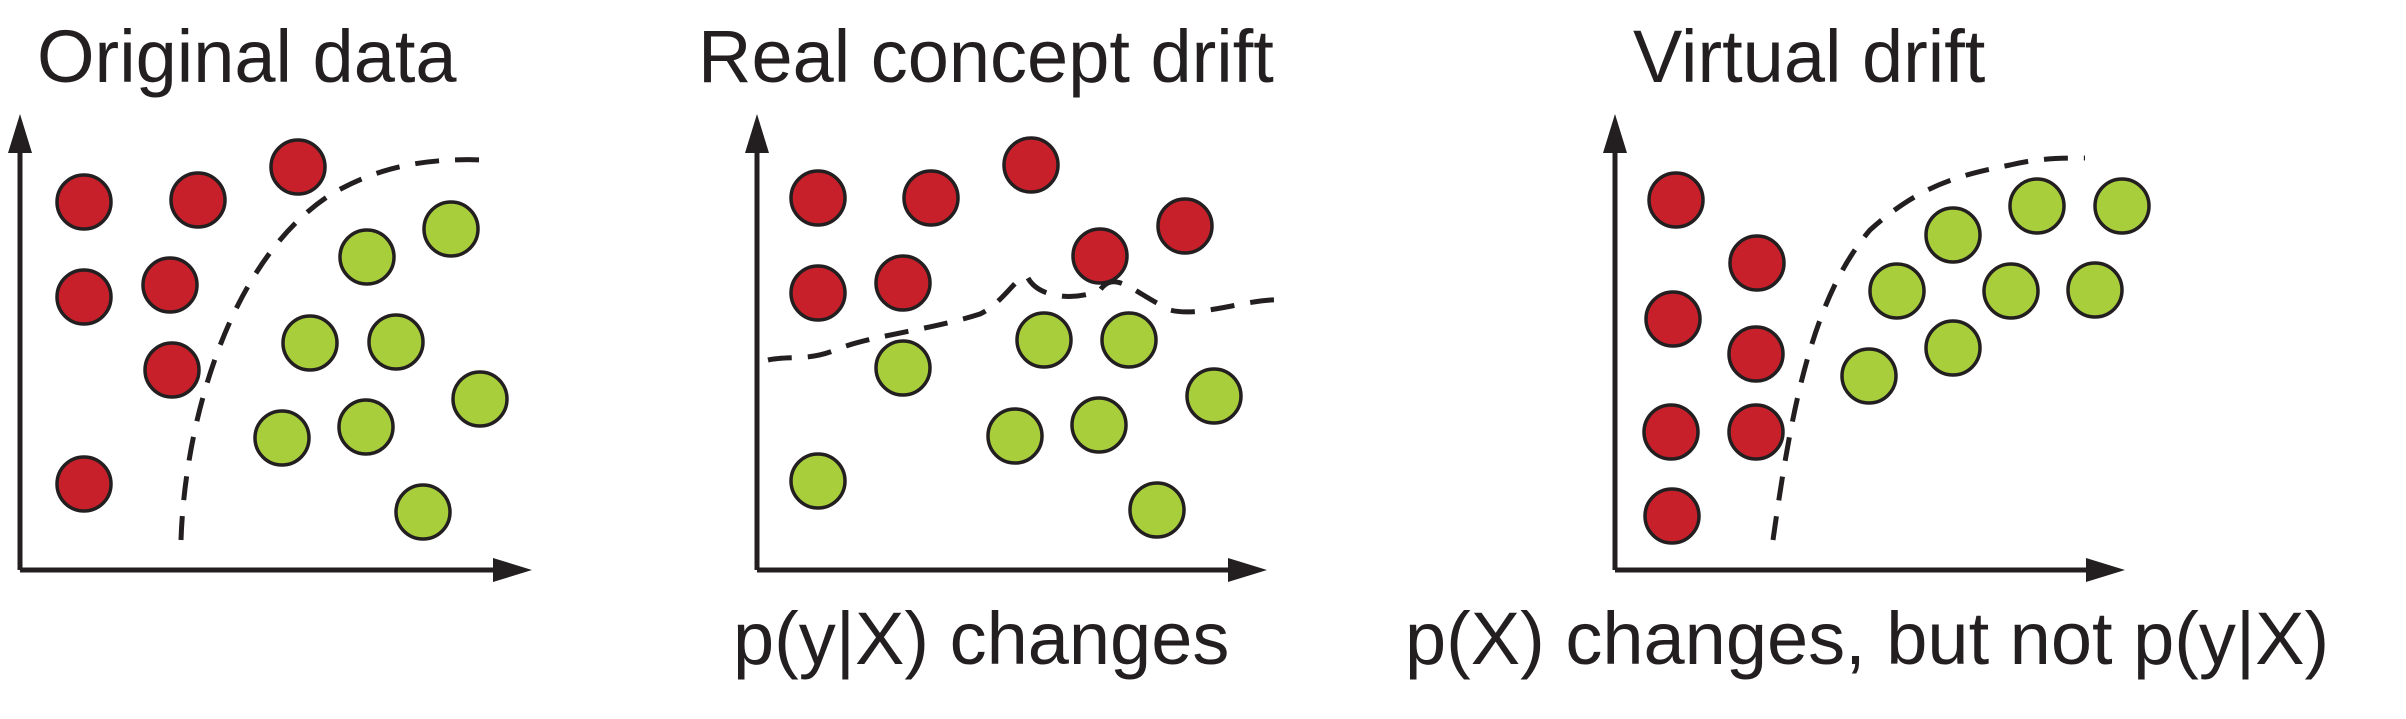 This screenshot has width=2406, height=719. I want to click on panel-title: Real concept drift, so click(986, 56).